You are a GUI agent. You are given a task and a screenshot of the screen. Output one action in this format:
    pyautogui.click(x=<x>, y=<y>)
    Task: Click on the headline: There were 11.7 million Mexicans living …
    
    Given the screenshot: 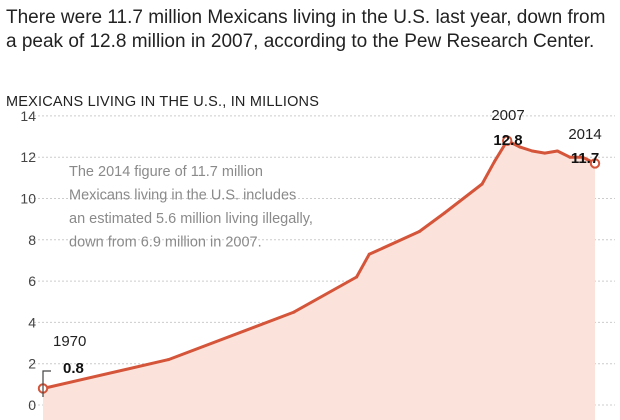 What is the action you would take?
    pyautogui.click(x=306, y=29)
    